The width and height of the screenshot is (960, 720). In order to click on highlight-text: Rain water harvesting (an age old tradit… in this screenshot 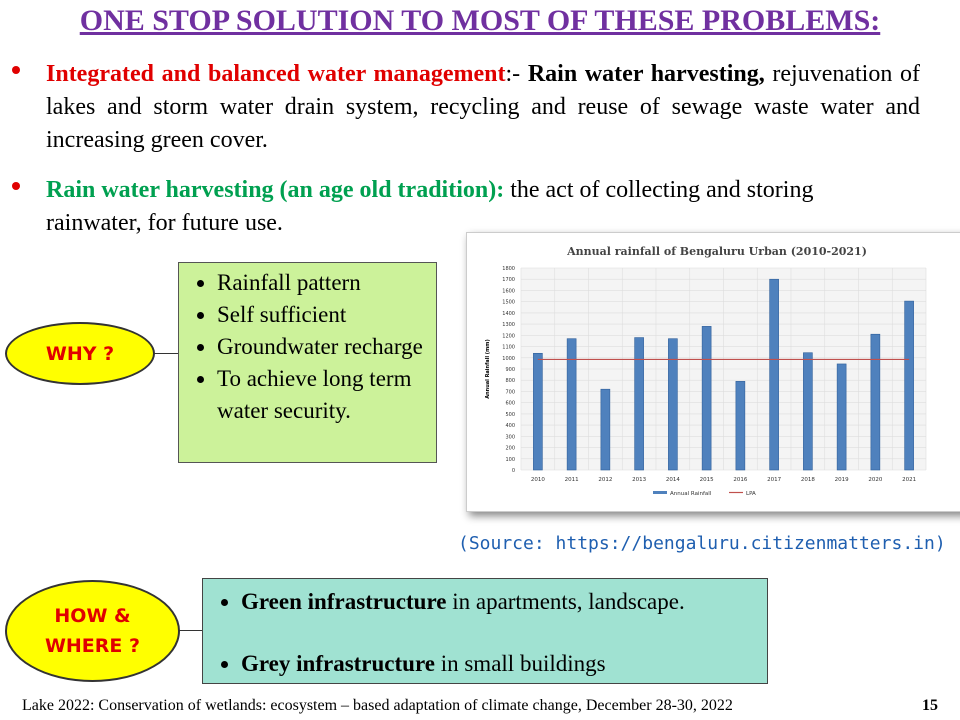, I will do `click(275, 190)`.